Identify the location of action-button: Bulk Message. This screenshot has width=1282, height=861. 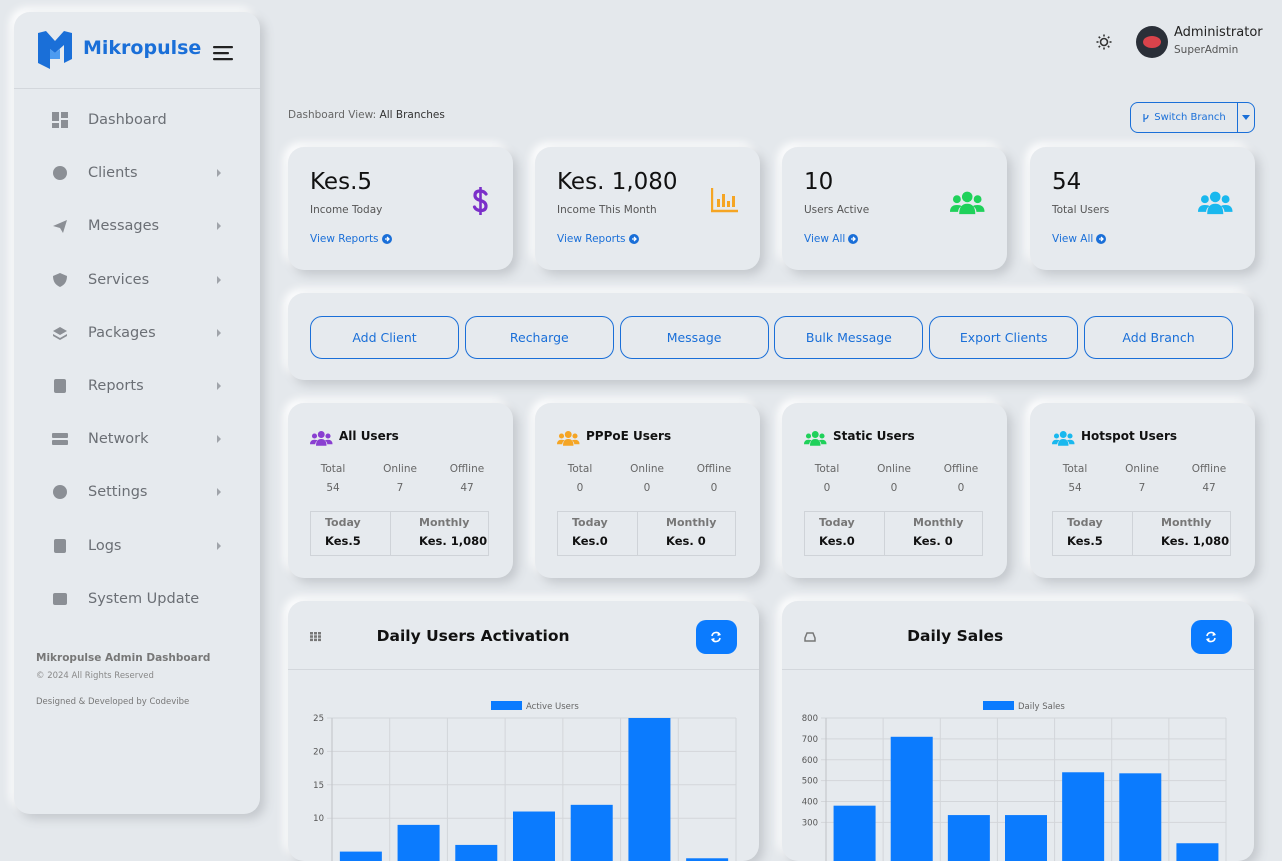
(849, 337).